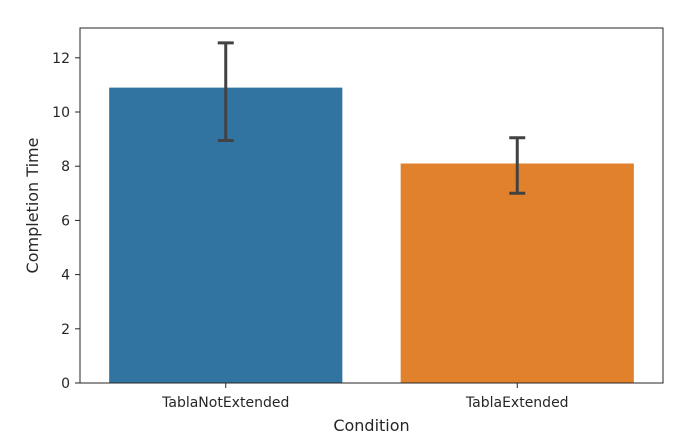 The width and height of the screenshot is (696, 444). I want to click on y-tick-label: 6, so click(65, 221).